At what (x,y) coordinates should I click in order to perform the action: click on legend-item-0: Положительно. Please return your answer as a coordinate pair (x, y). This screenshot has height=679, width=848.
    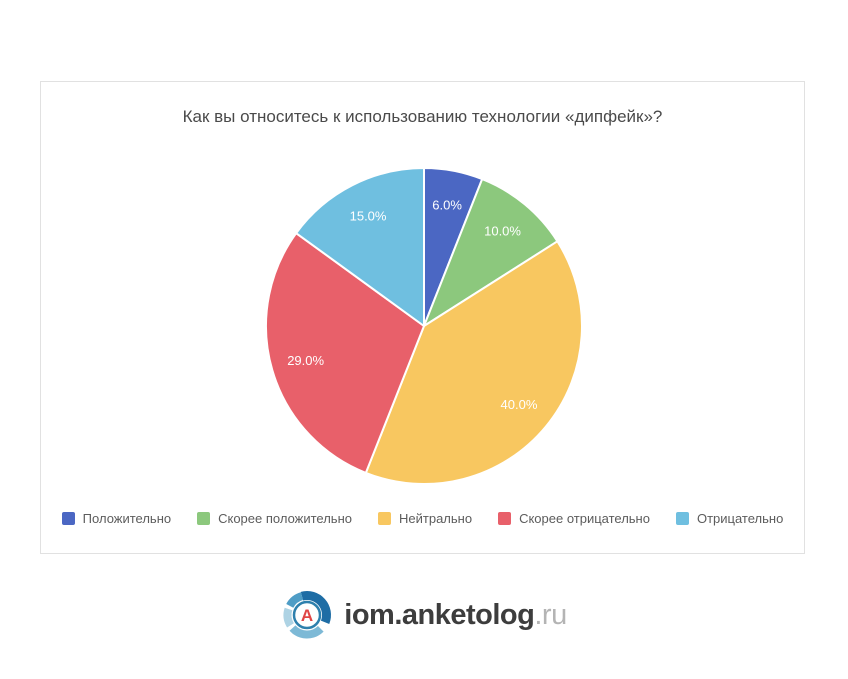
    Looking at the image, I should click on (116, 518).